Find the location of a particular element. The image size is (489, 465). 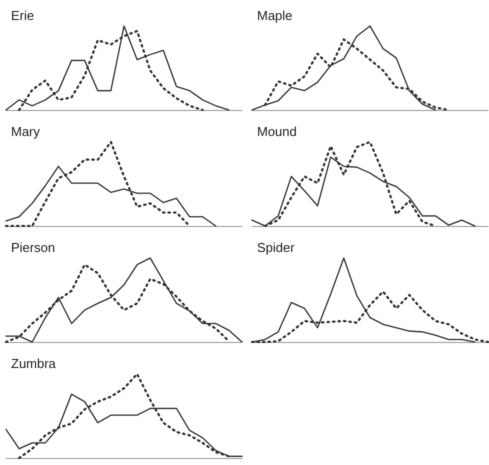

chart-title: Mound is located at coordinates (277, 131).